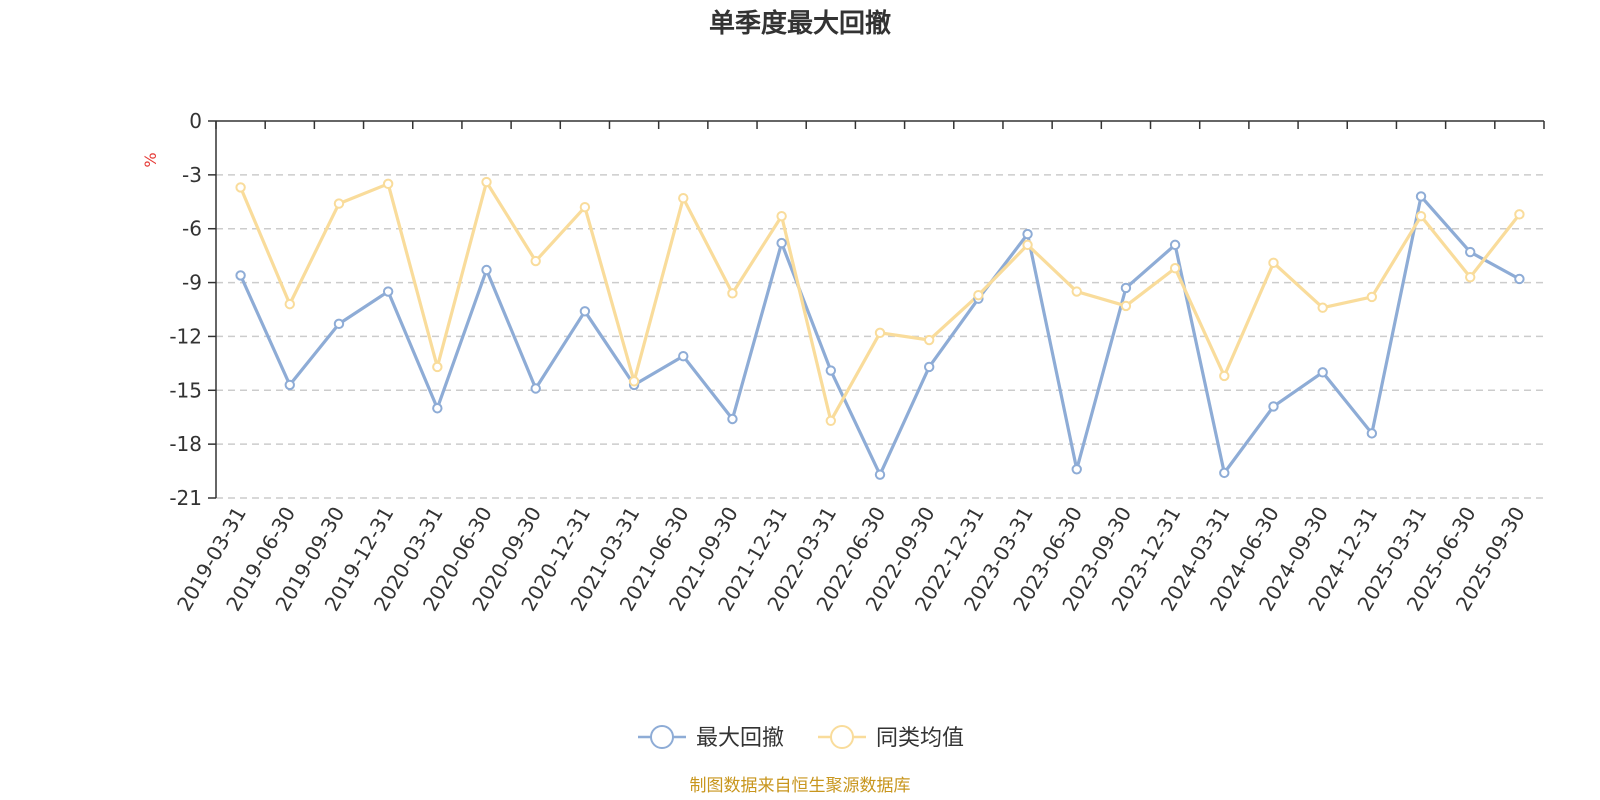 This screenshot has width=1600, height=800. Describe the element at coordinates (185, 336) in the screenshot. I see `y-tick-label: -12` at that location.